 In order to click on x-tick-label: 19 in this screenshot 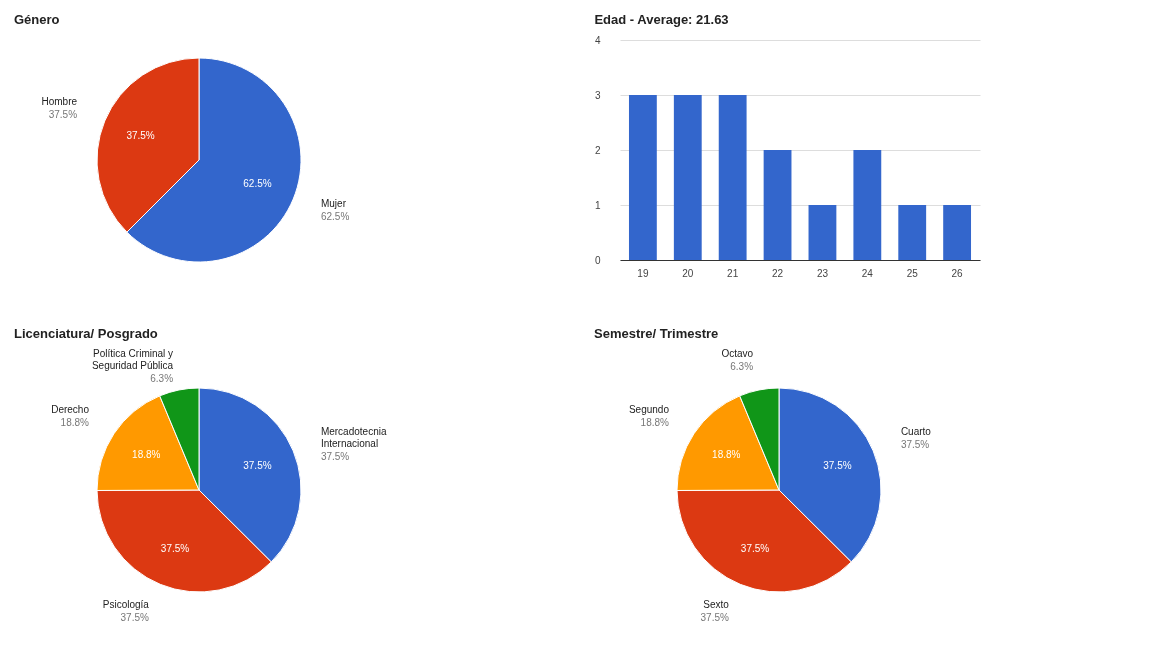, I will do `click(643, 273)`.